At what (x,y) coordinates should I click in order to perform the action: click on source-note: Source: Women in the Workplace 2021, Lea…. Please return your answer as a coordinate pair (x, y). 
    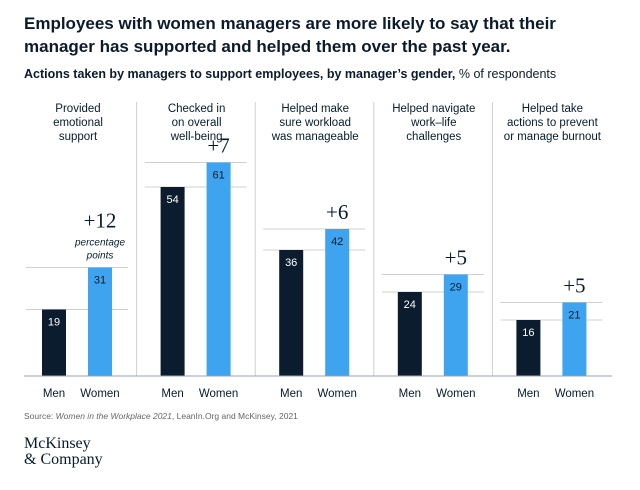
    Looking at the image, I should click on (161, 416).